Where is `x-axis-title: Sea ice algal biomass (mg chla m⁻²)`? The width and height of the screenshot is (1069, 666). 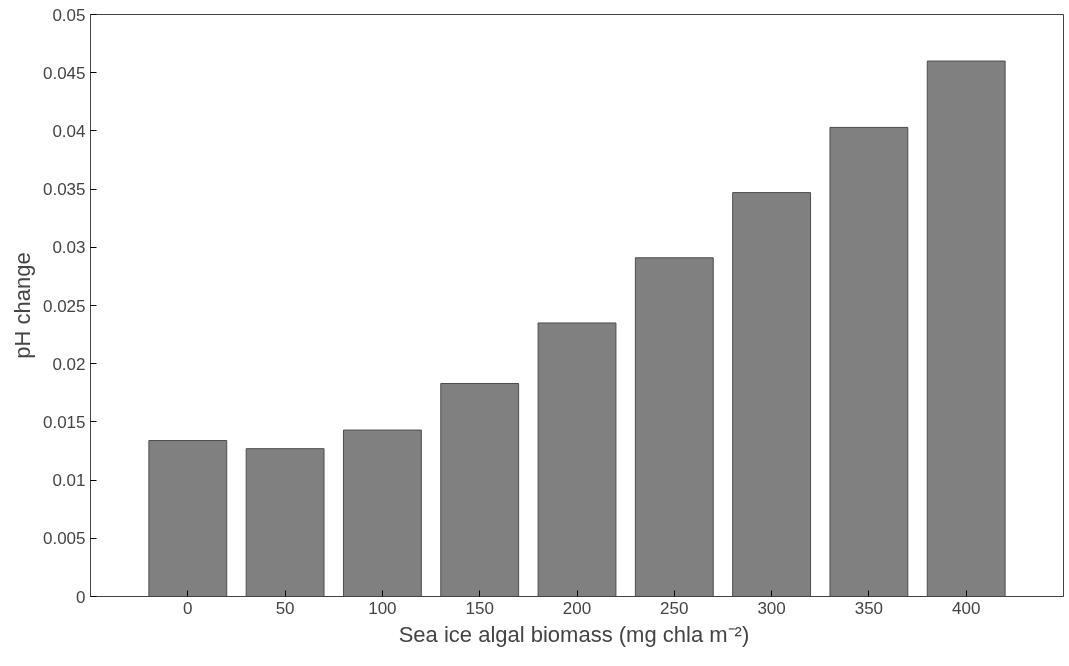
x-axis-title: Sea ice algal biomass (mg chla m⁻²) is located at coordinates (574, 634).